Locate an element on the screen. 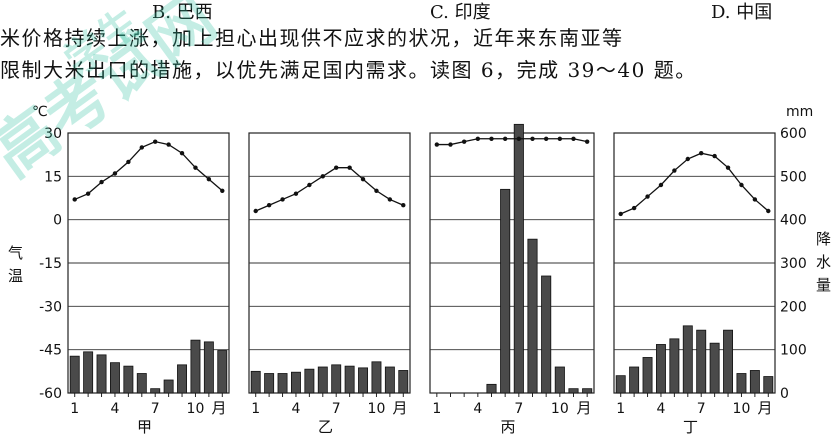 This screenshot has height=436, width=835. precip-axis-label: 量 is located at coordinates (823, 285).